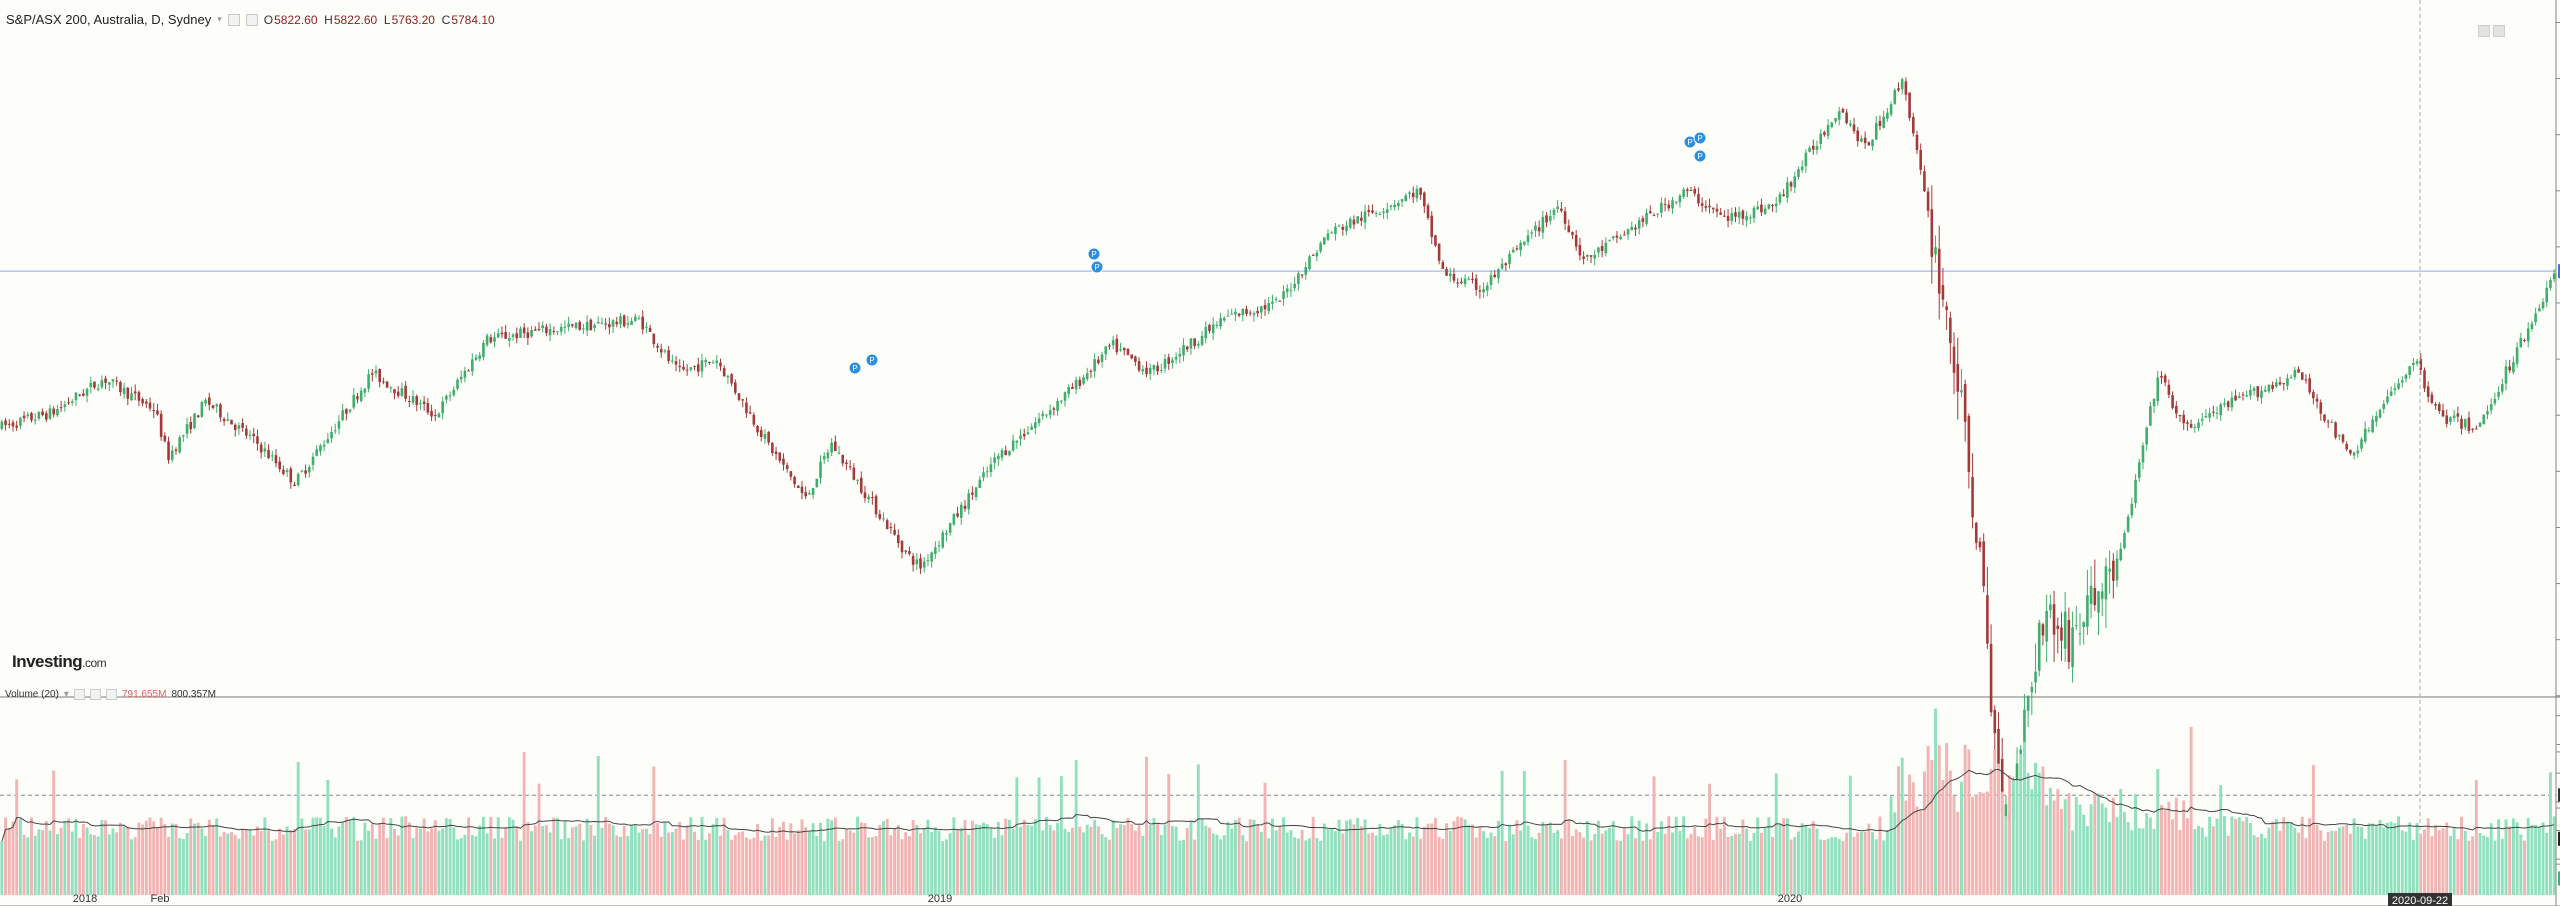 The height and width of the screenshot is (906, 2560). Describe the element at coordinates (94, 663) in the screenshot. I see `logo-suffix: .com` at that location.